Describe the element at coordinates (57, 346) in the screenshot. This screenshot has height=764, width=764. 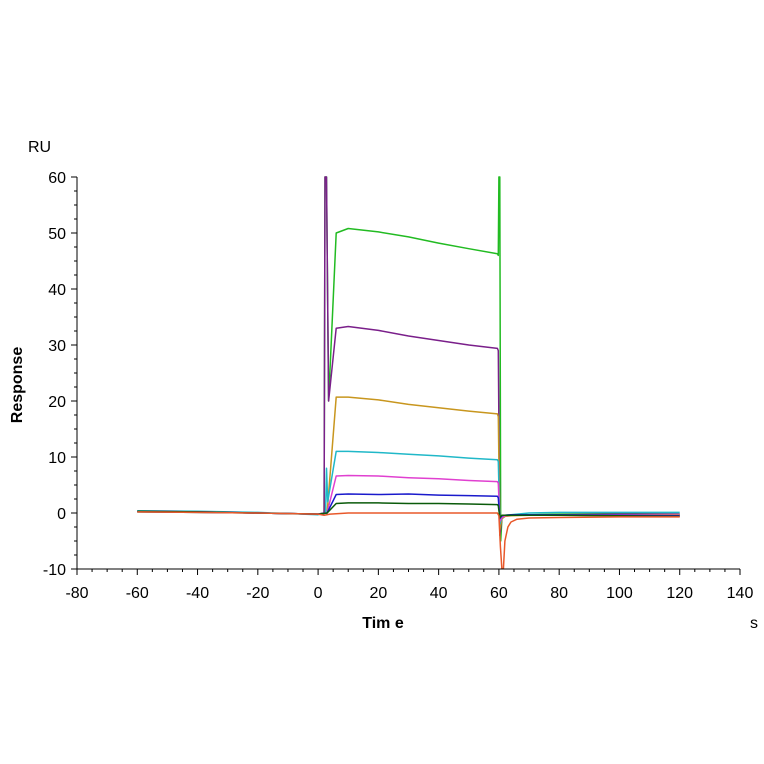
I see `y-tick-label: 30` at that location.